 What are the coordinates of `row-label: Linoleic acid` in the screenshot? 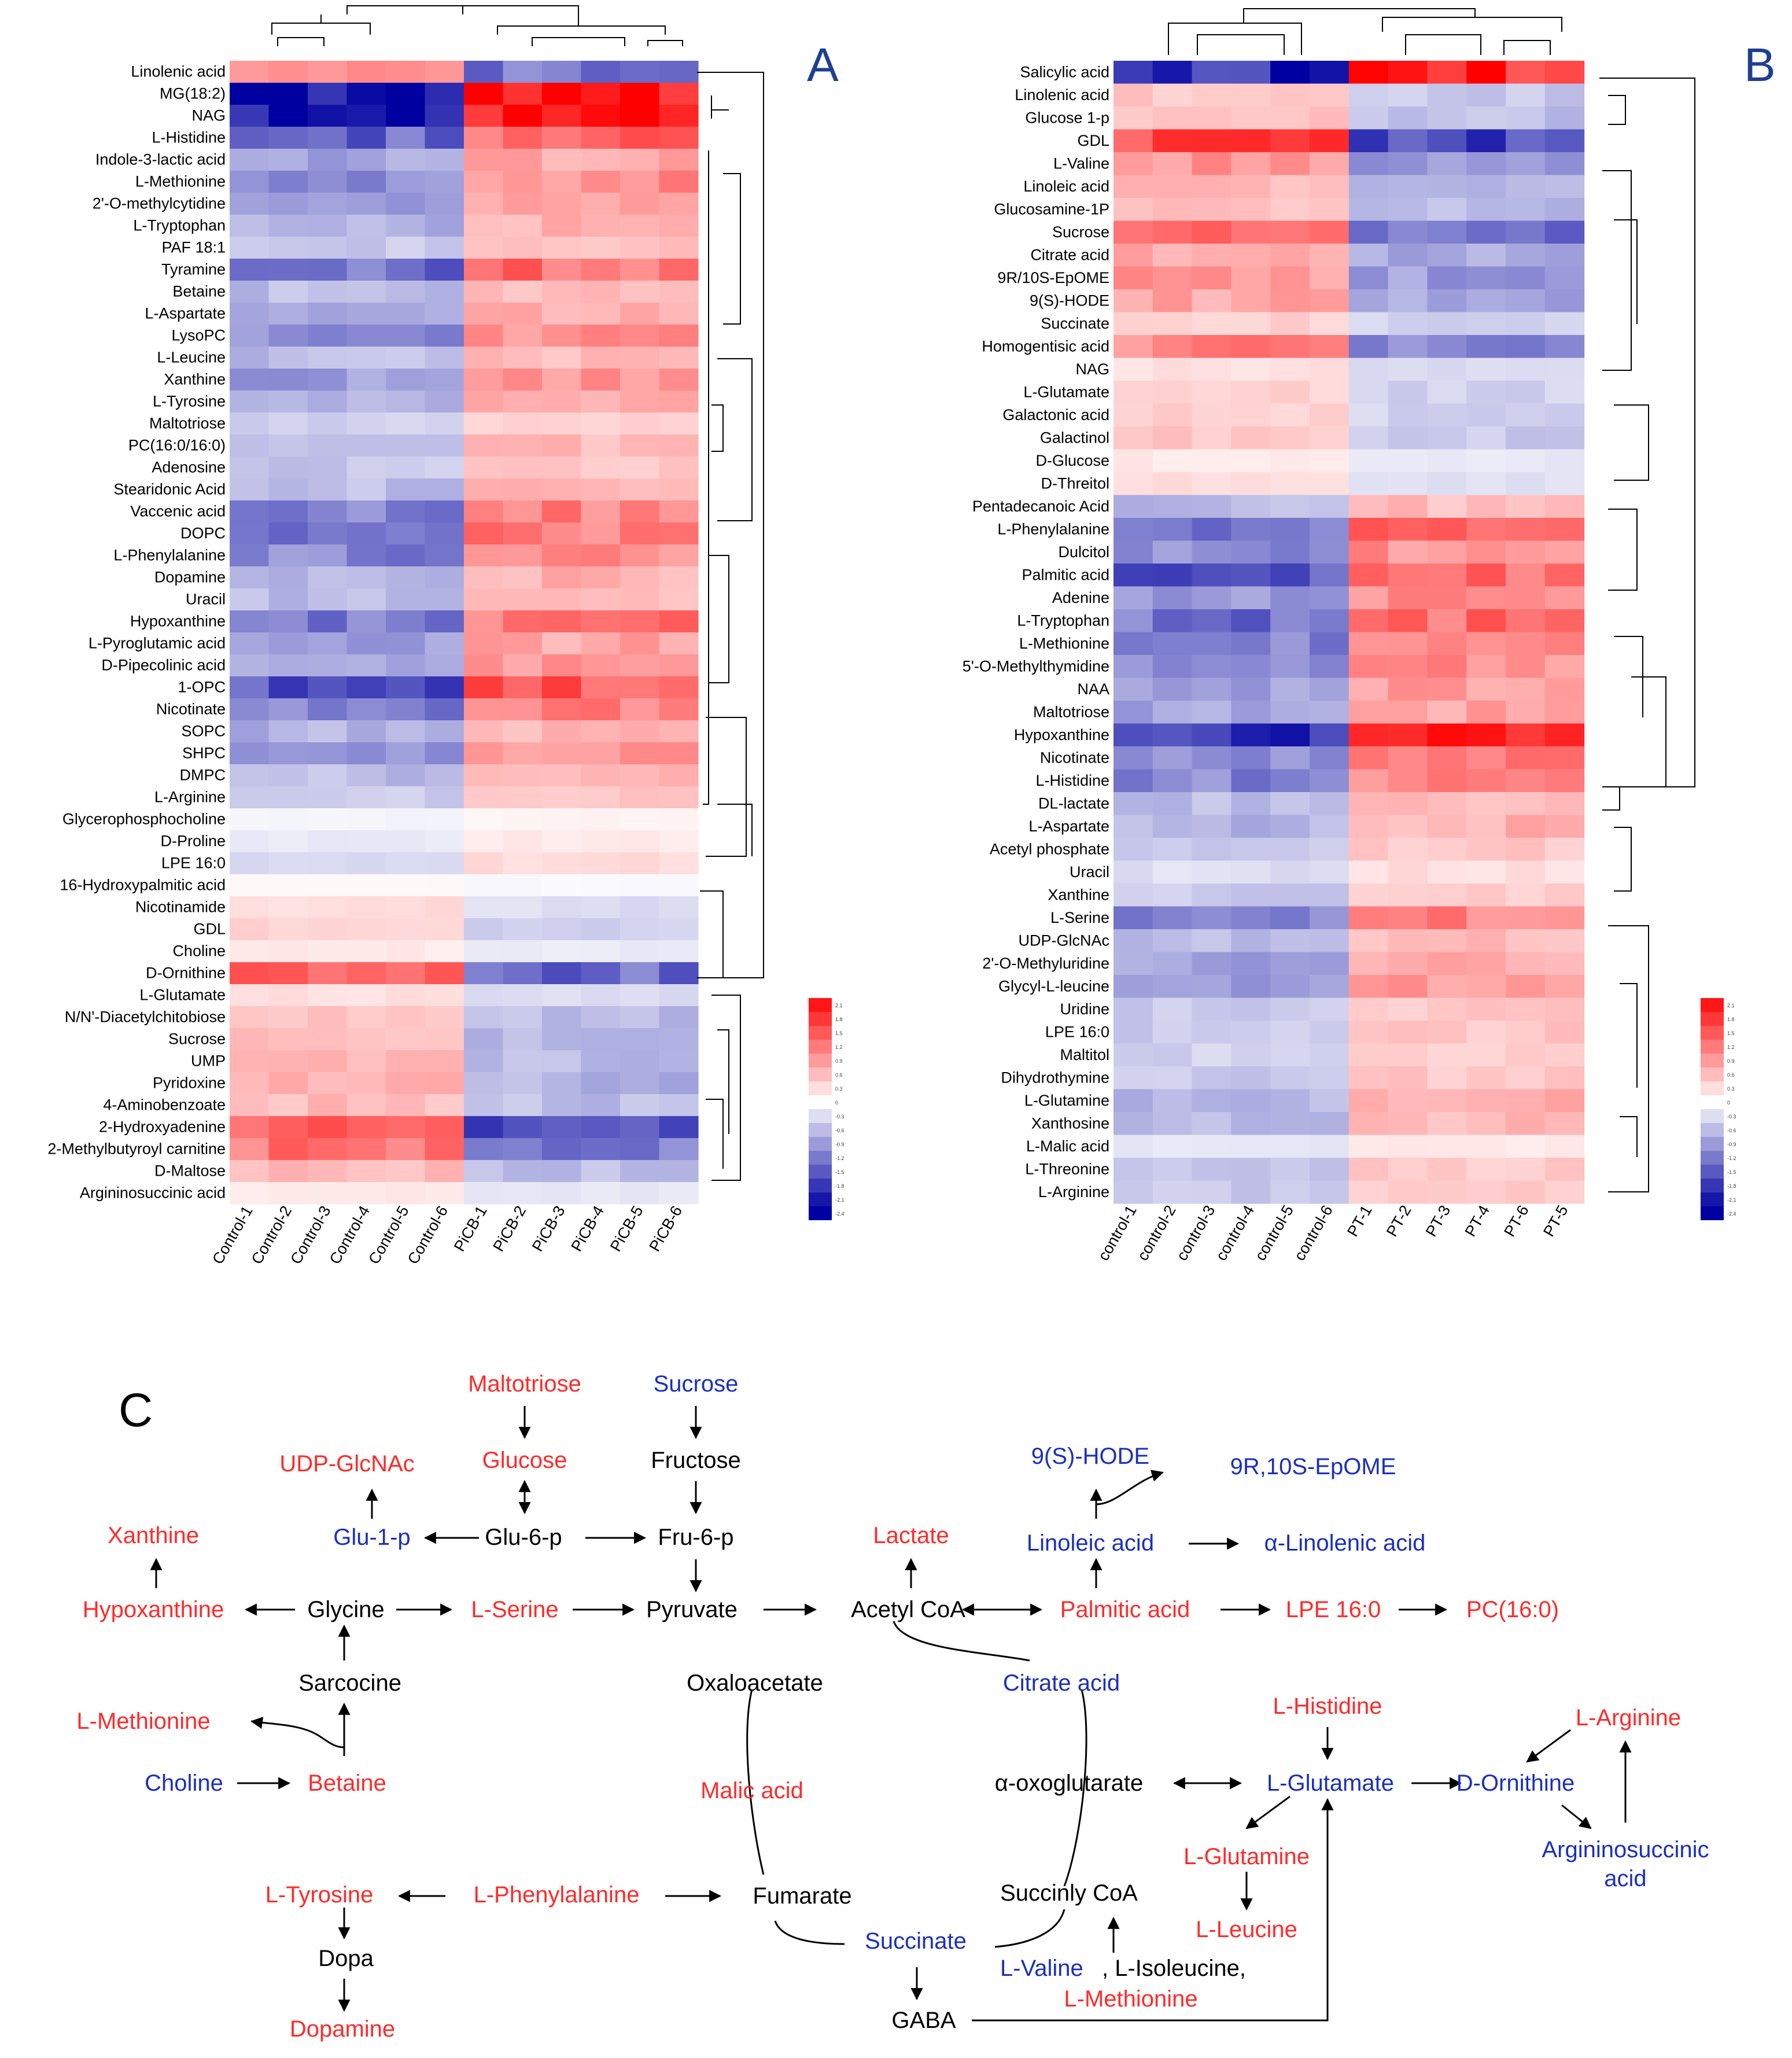 It's located at (1066, 186).